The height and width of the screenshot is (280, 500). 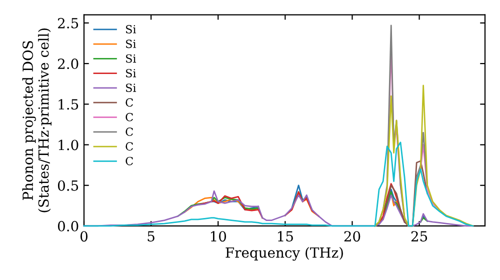 I want to click on y-tick-label: 2.5, so click(x=68, y=23).